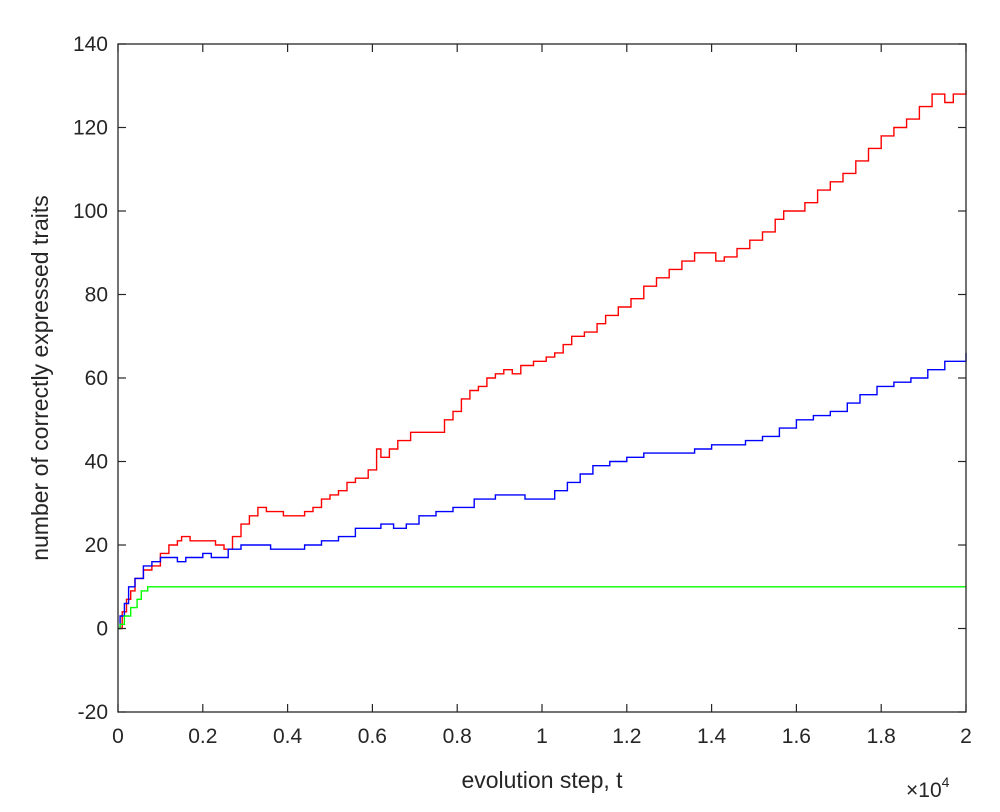 The height and width of the screenshot is (812, 1000). I want to click on y-axis-label: number of correctly expressed traits, so click(40, 378).